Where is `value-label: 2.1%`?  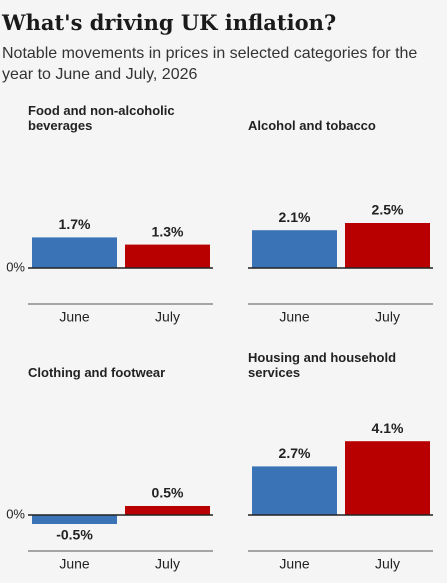 value-label: 2.1% is located at coordinates (295, 217).